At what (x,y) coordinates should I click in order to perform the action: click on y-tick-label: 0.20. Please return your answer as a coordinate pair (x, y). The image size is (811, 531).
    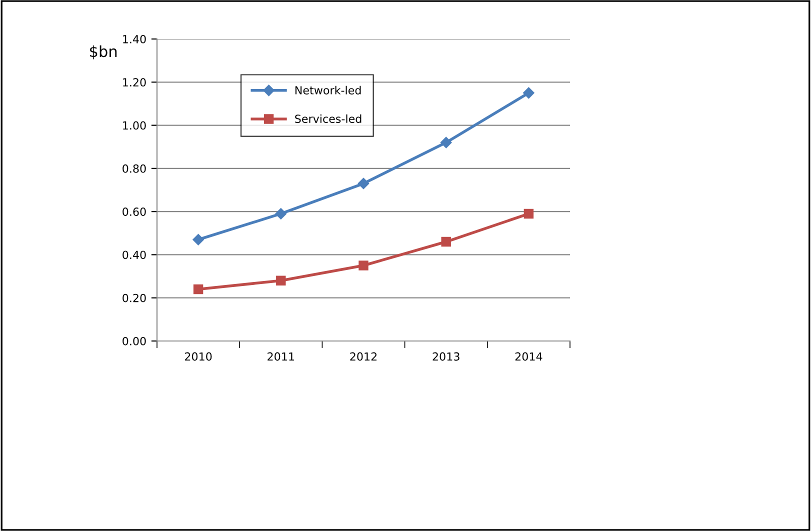
    Looking at the image, I should click on (134, 298).